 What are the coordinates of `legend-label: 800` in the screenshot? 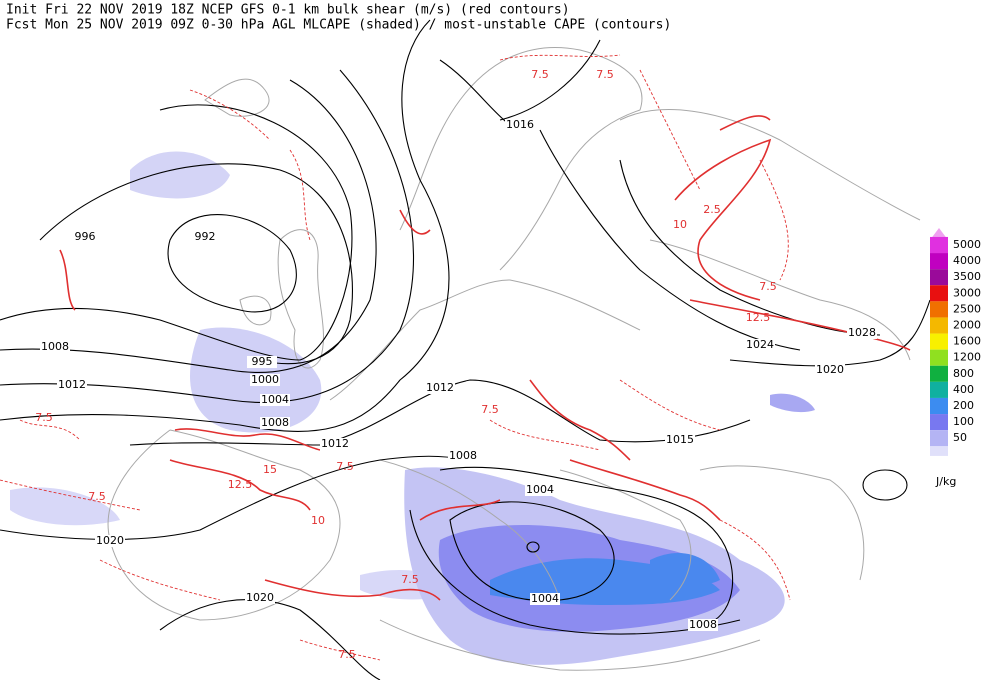 It's located at (963, 373).